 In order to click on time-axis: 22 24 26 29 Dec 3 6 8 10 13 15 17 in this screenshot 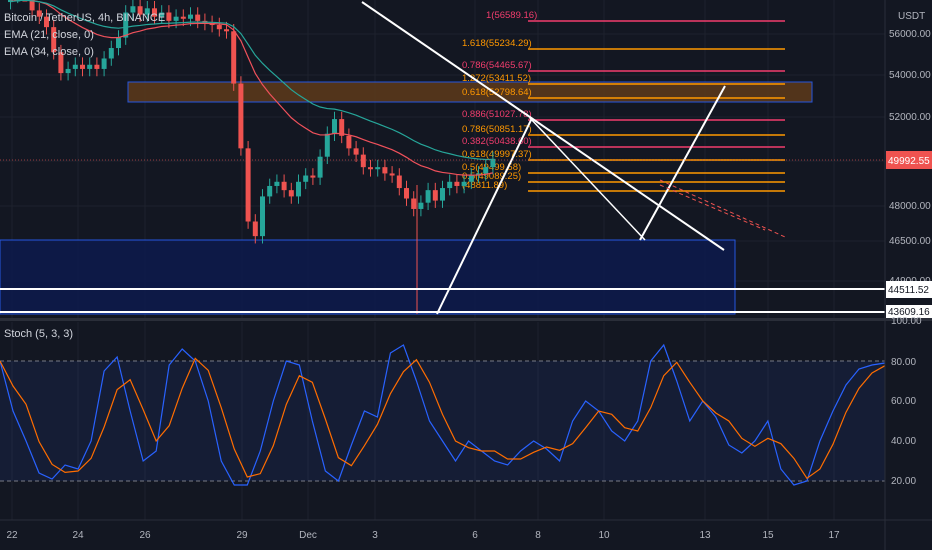, I will do `click(423, 535)`.